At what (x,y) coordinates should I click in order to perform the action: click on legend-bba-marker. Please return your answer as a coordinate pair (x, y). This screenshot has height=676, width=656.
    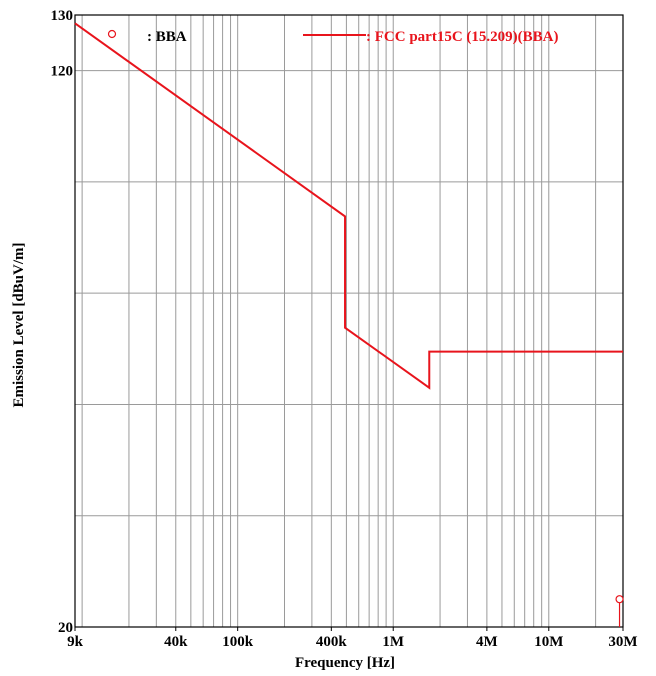
    Looking at the image, I should click on (112, 34).